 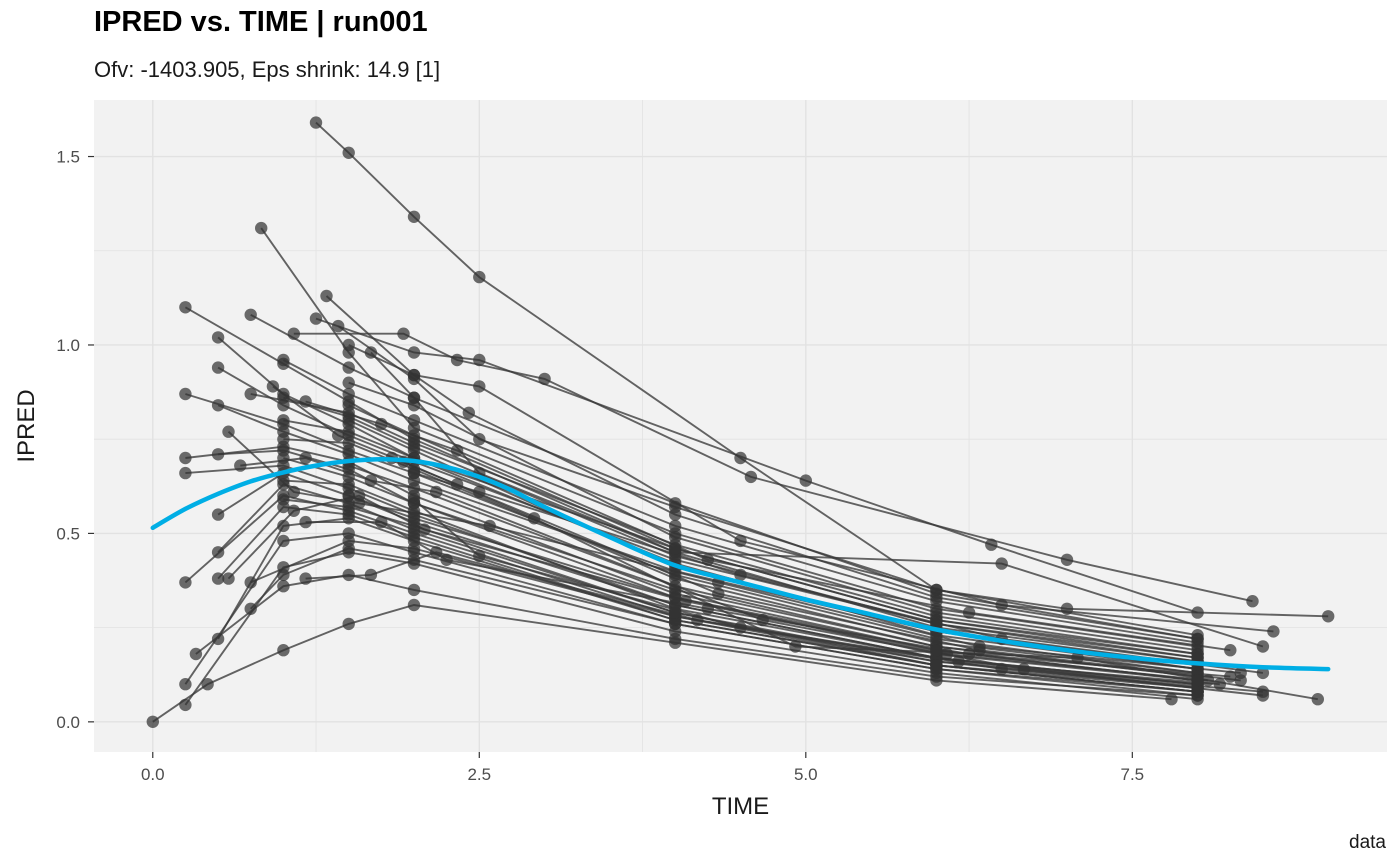 I want to click on x-tick-label: 7.5, so click(x=1132, y=774).